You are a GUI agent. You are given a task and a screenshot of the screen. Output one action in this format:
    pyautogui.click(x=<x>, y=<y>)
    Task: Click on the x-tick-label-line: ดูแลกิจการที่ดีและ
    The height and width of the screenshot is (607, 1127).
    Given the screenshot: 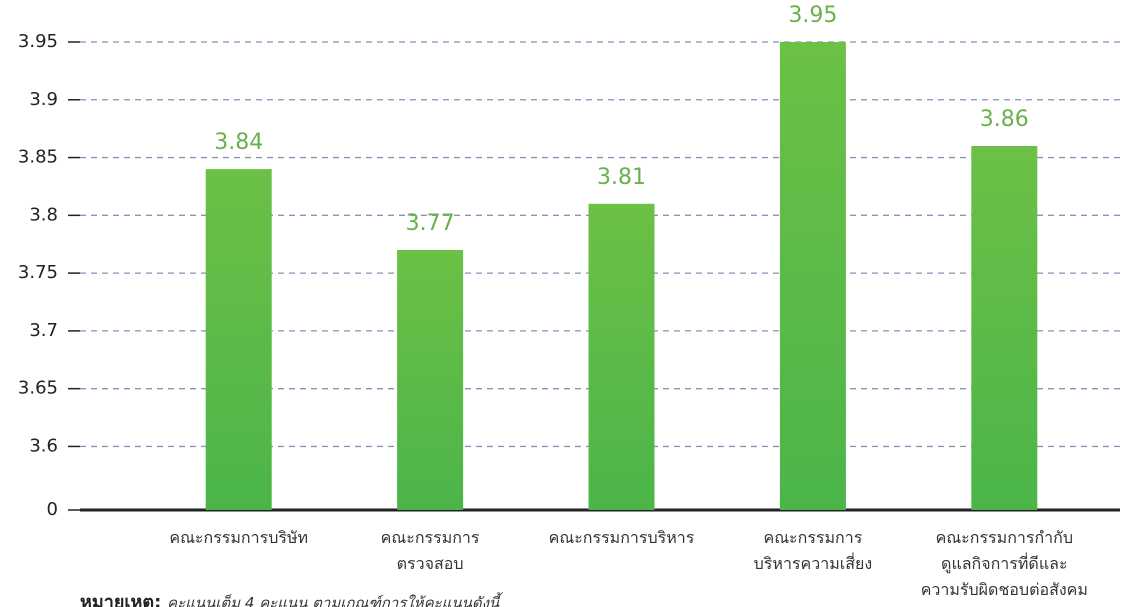 What is the action you would take?
    pyautogui.click(x=1004, y=563)
    